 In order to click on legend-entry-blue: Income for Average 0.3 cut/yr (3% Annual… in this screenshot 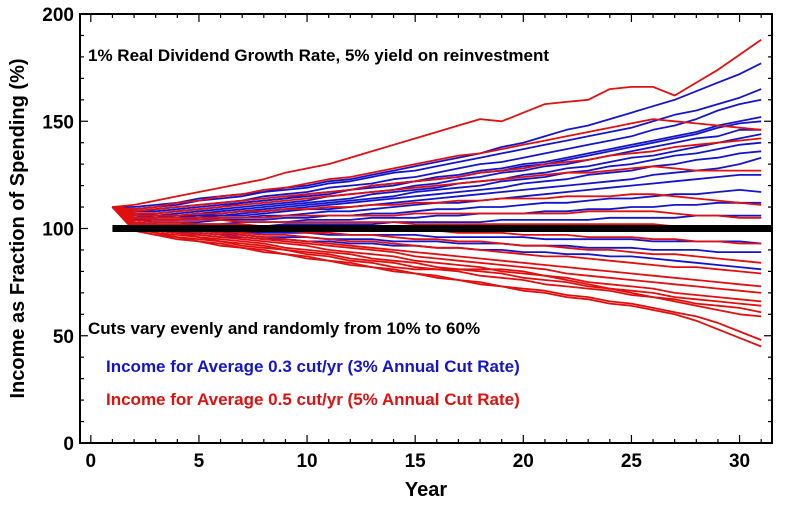, I will do `click(313, 366)`.